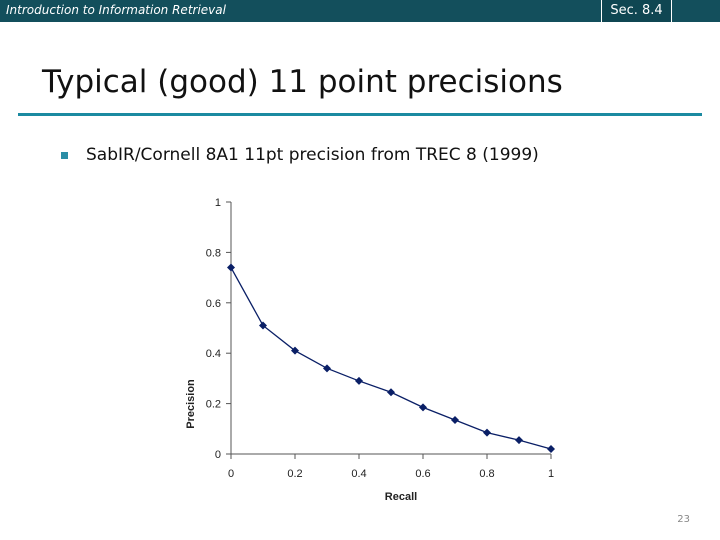 This screenshot has width=720, height=540. I want to click on section-label: Sec. 8.4, so click(636, 10).